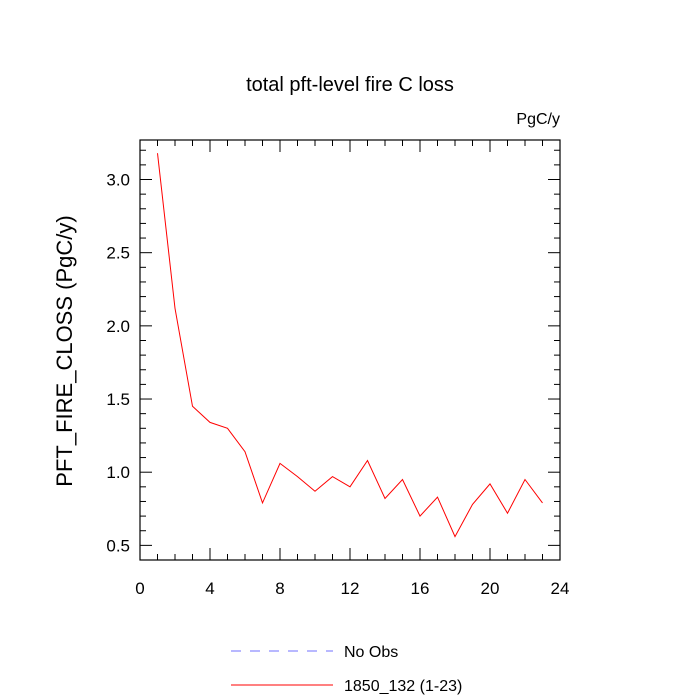  What do you see at coordinates (118, 472) in the screenshot?
I see `y-tick-label: 1.0` at bounding box center [118, 472].